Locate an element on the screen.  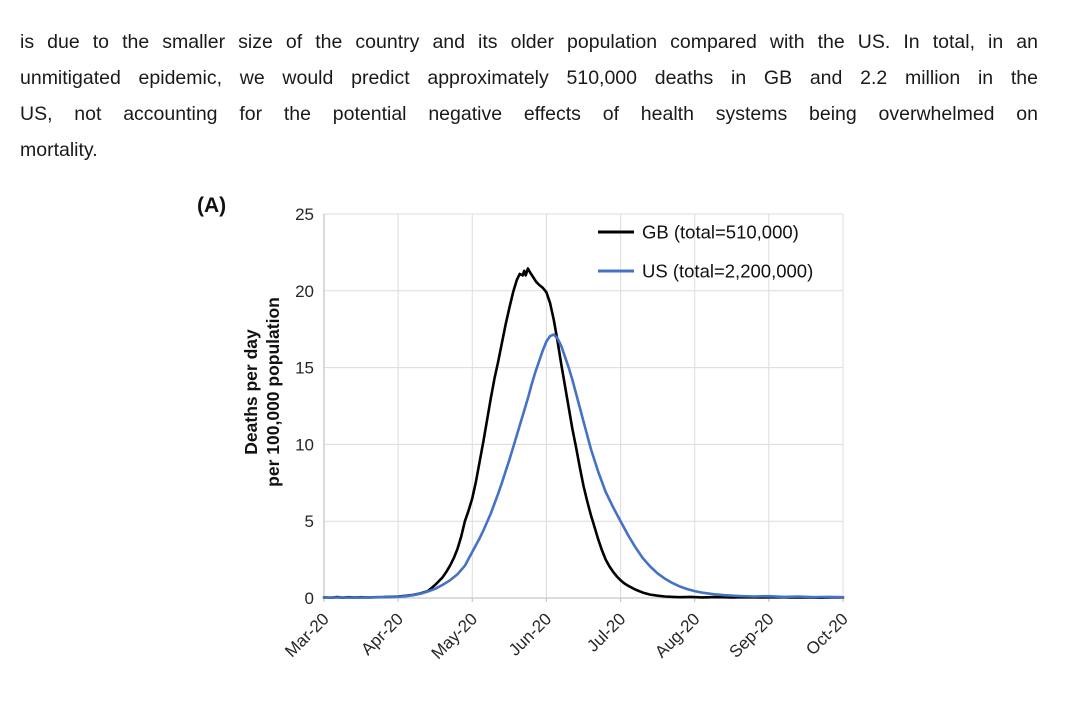
legend-label-0: GB (total=510,000) is located at coordinates (720, 232).